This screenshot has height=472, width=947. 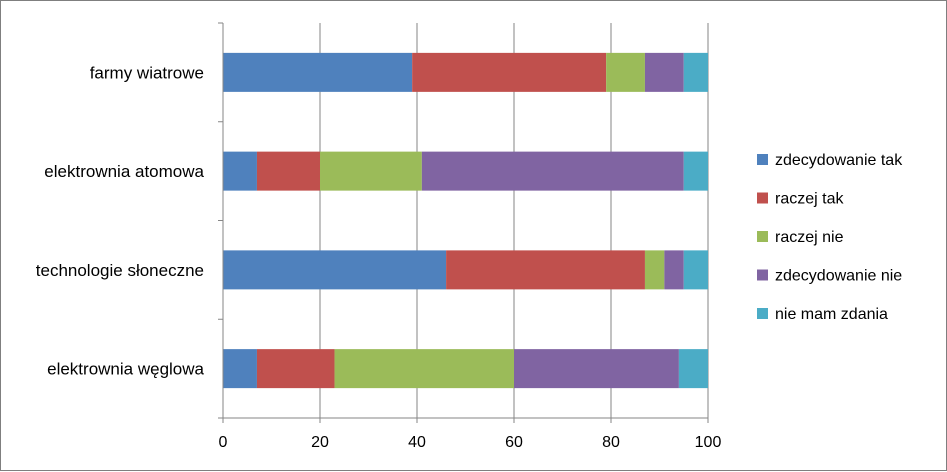 I want to click on category-label-technologie-sloneczne: technologie słoneczne, so click(x=120, y=270).